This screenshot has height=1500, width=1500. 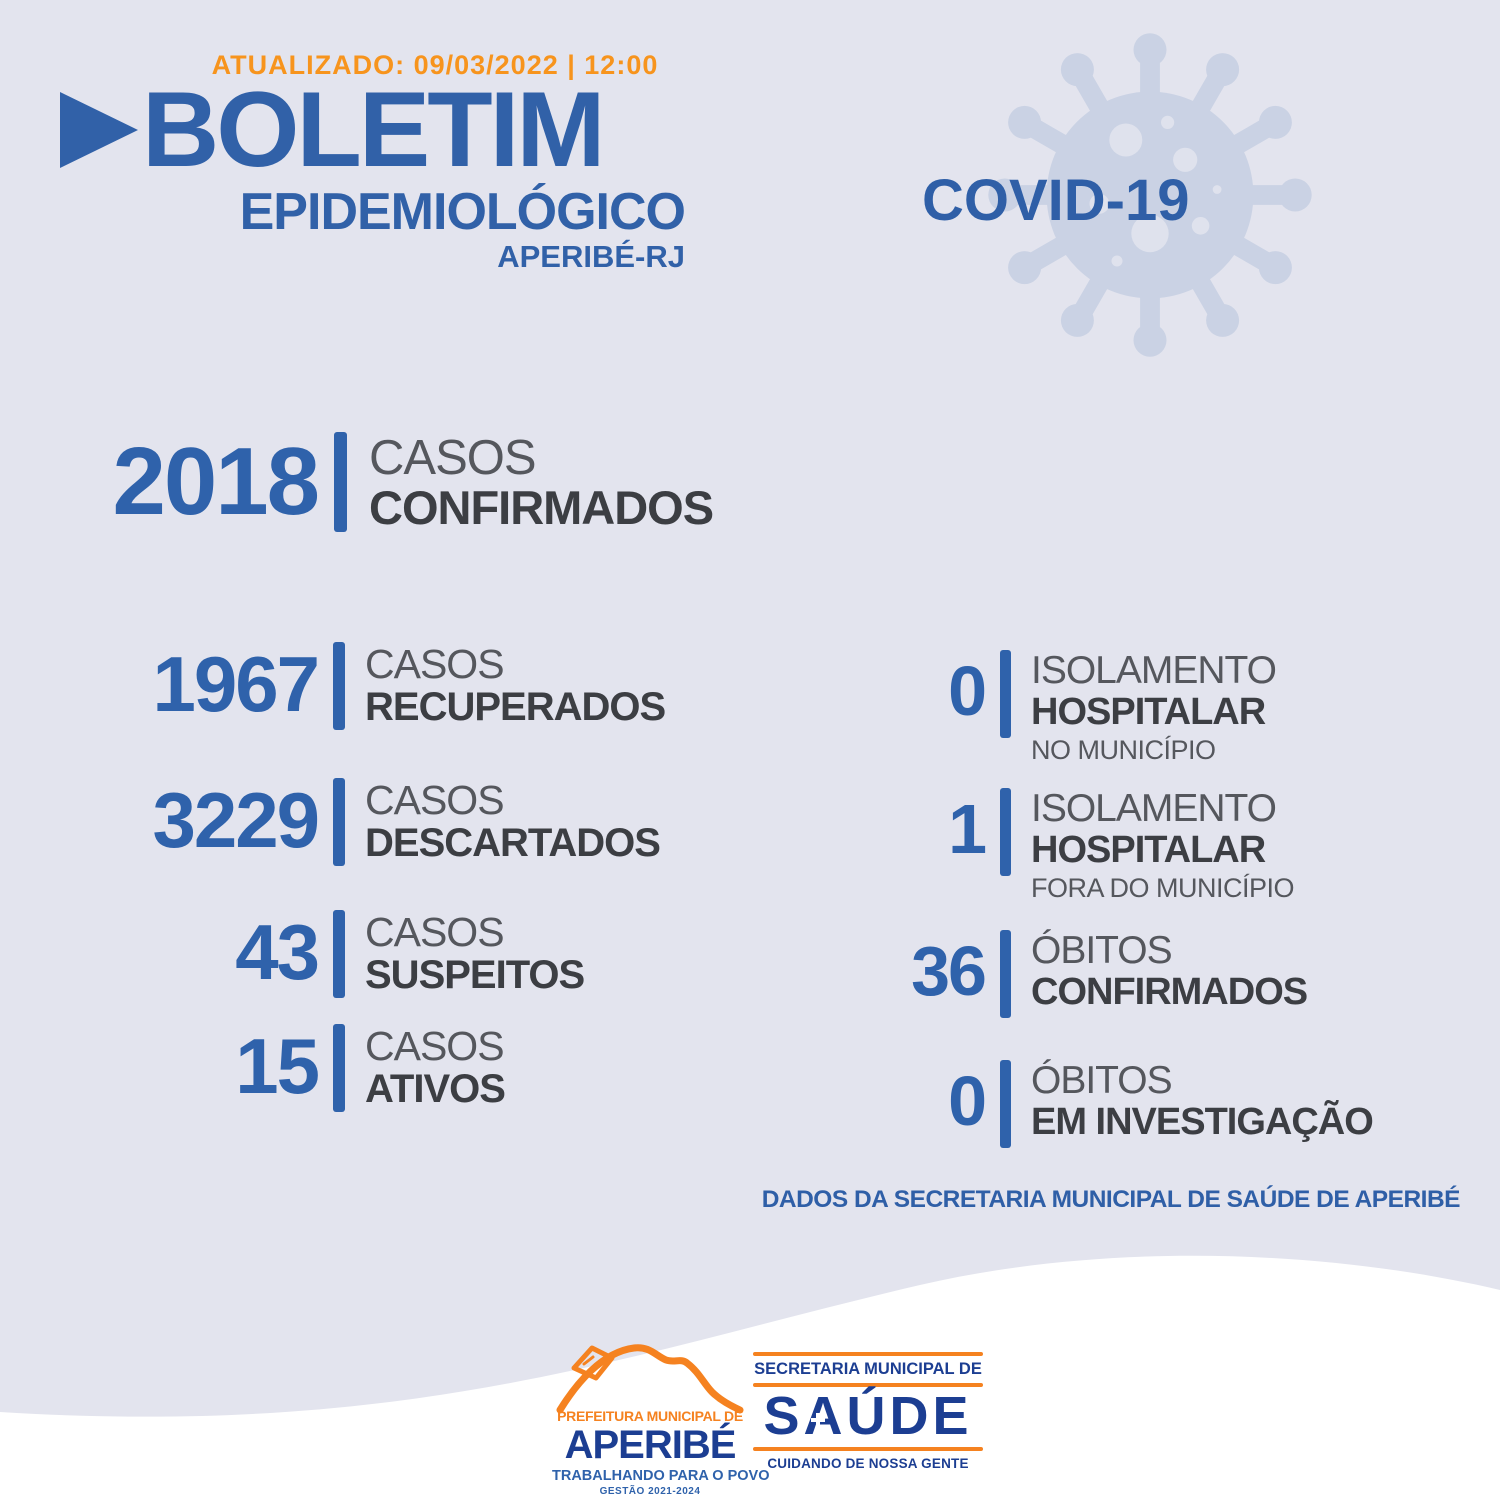 I want to click on stat-value: 2018, so click(x=216, y=481).